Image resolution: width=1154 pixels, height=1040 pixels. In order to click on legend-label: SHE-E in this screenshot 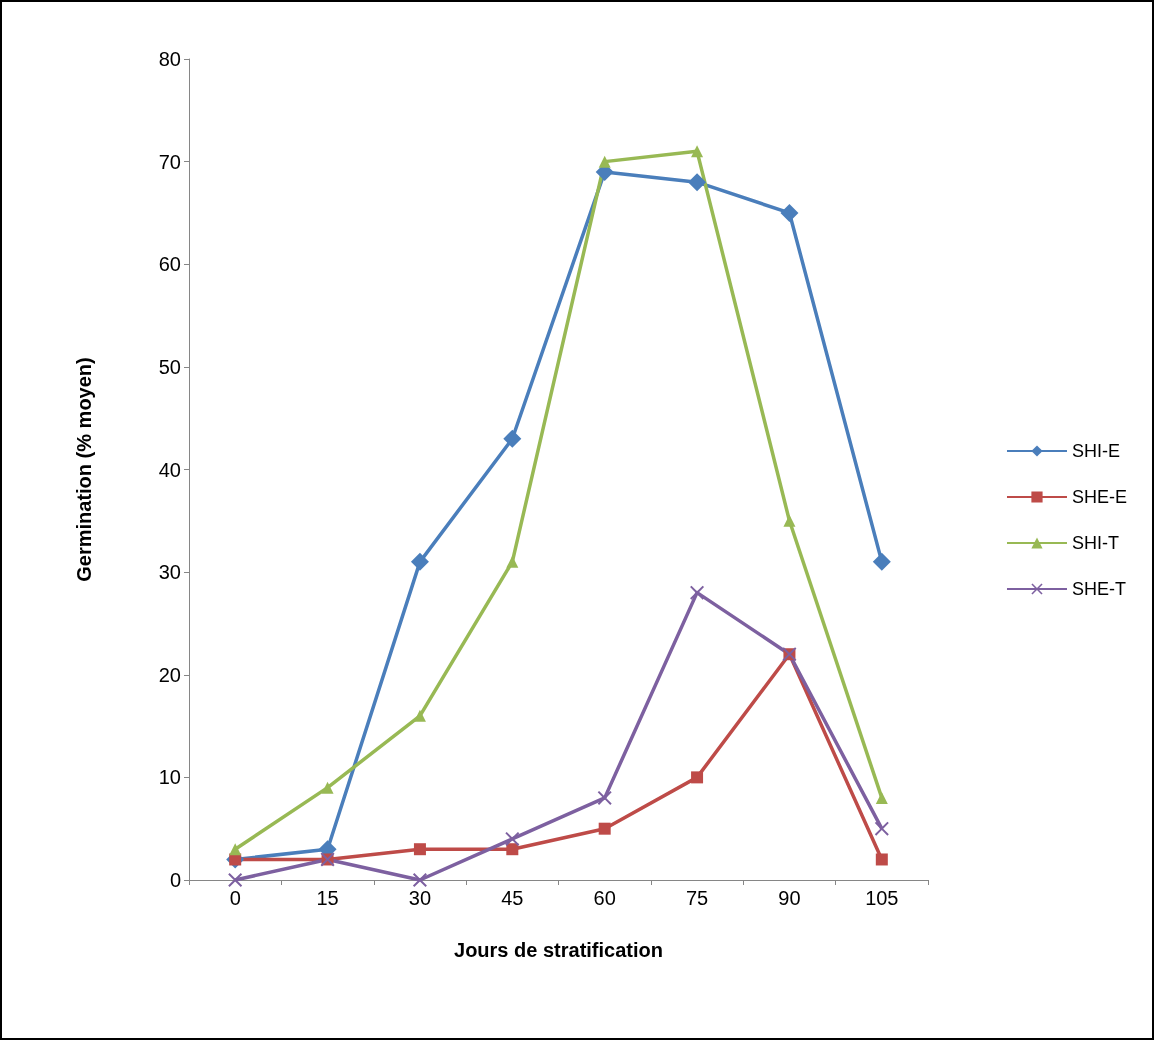, I will do `click(1099, 497)`.